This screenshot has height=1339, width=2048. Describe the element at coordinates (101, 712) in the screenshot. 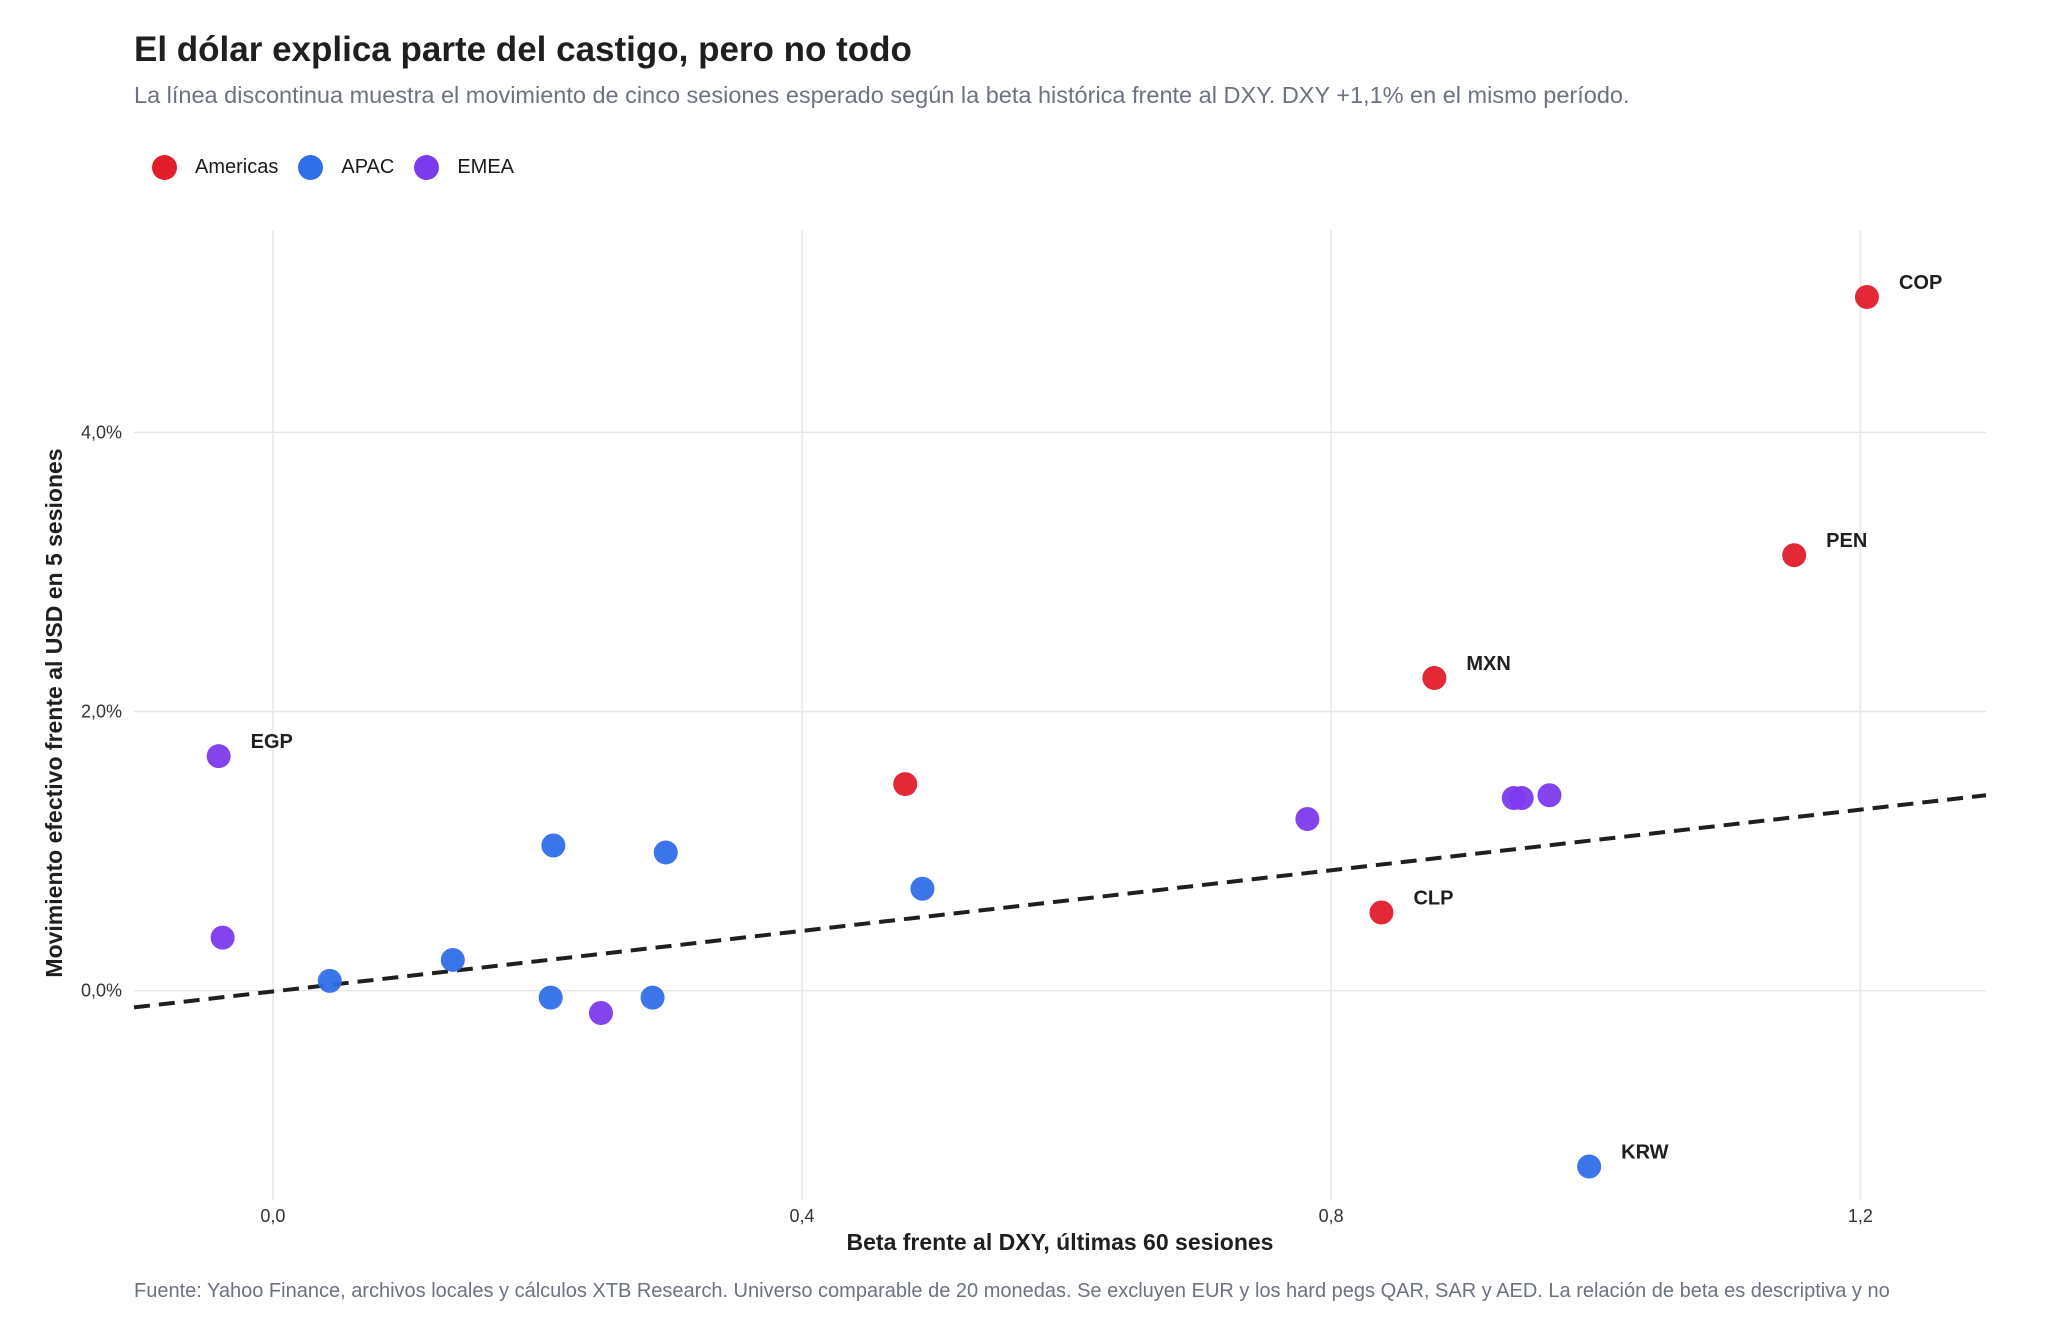

I see `y-tick-label: 2,0%` at that location.